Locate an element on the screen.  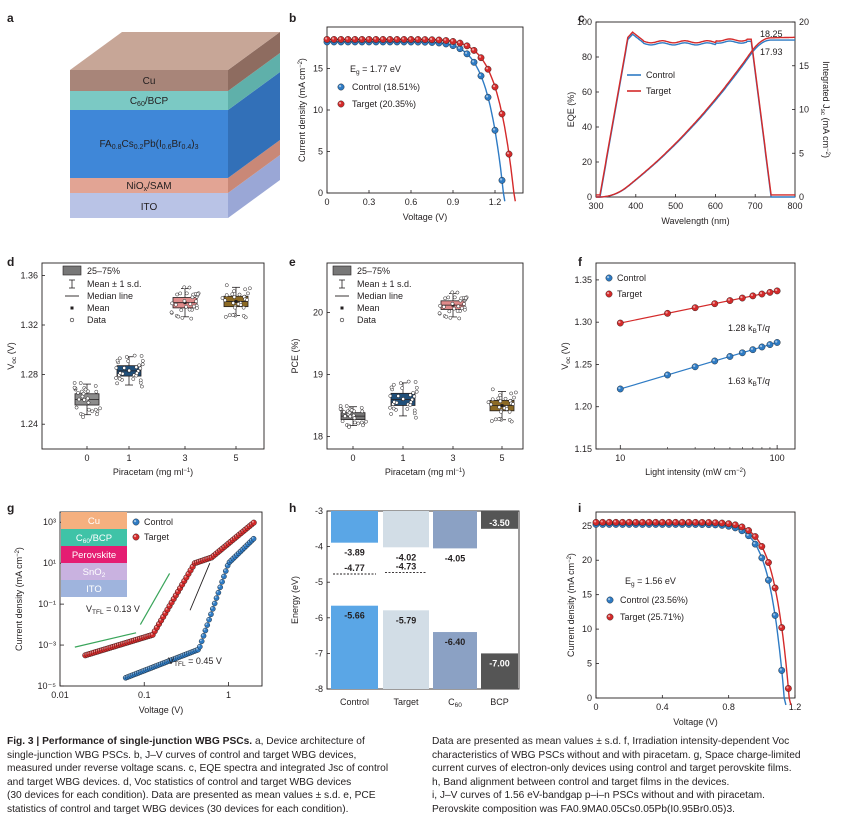
stack-label-cu: Cu is located at coordinates (94, 521).